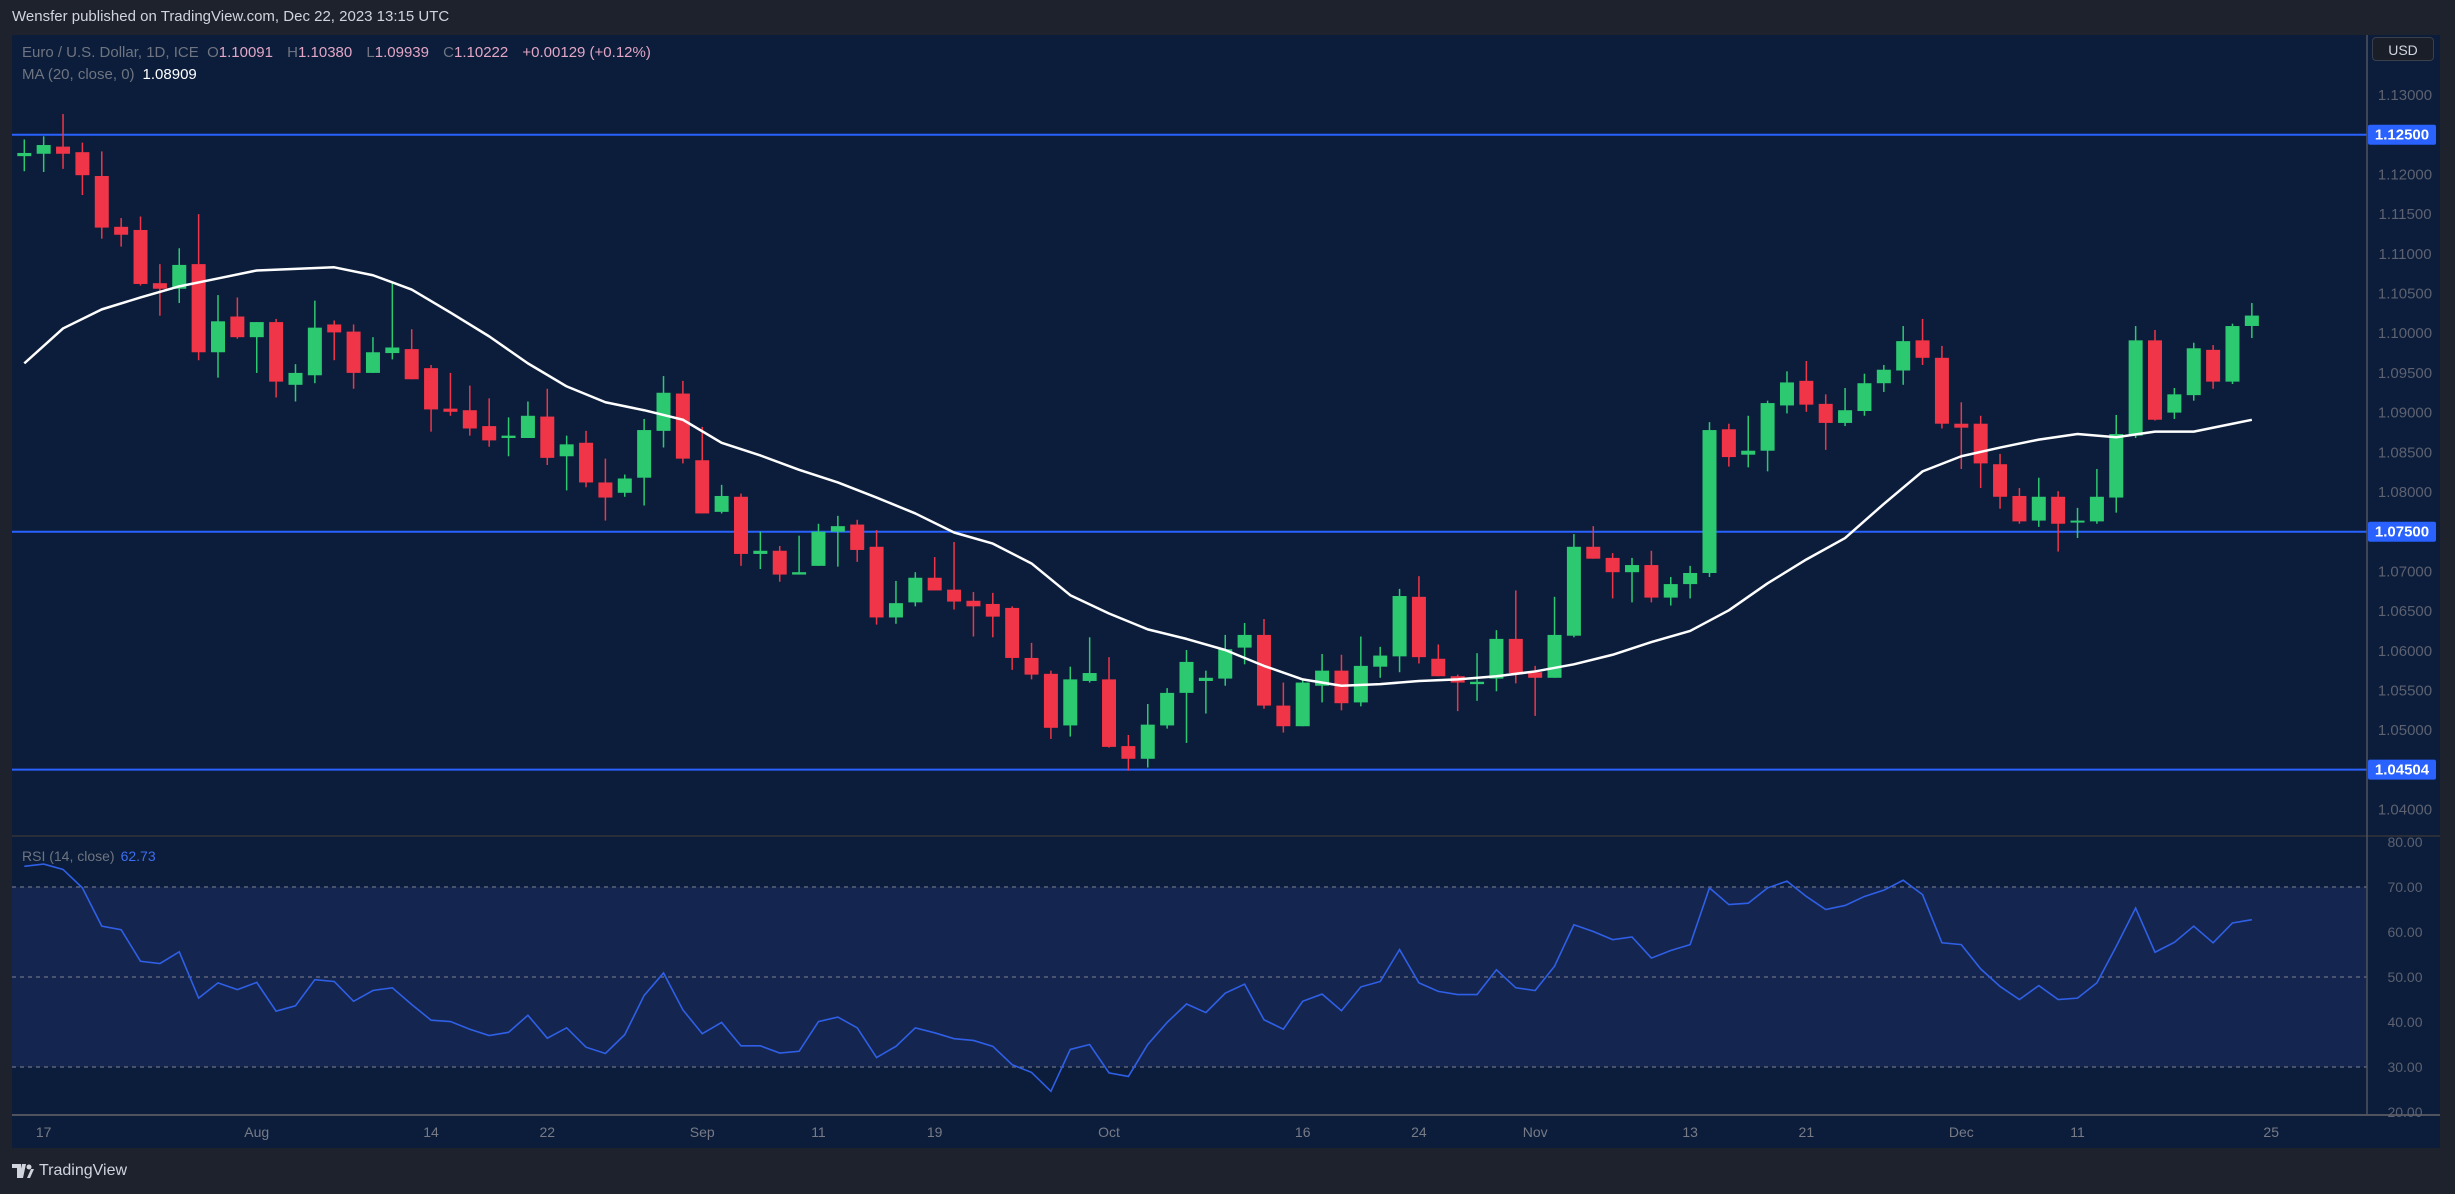 This screenshot has height=1194, width=2455. Describe the element at coordinates (1961, 1132) in the screenshot. I see `time-tick-label: Dec` at that location.